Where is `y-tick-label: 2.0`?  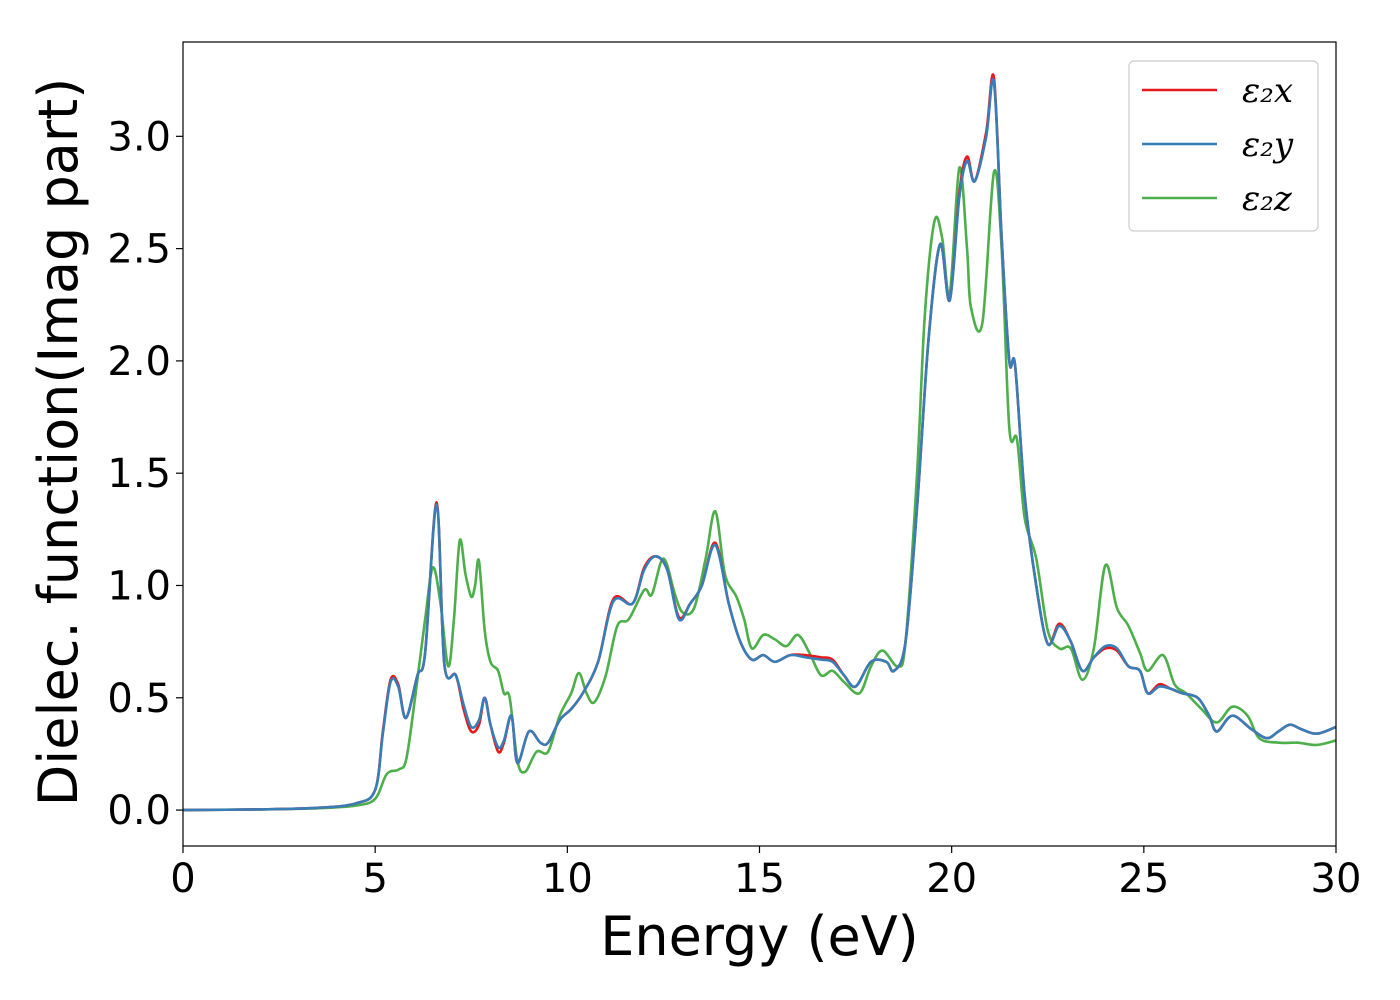
y-tick-label: 2.0 is located at coordinates (139, 362).